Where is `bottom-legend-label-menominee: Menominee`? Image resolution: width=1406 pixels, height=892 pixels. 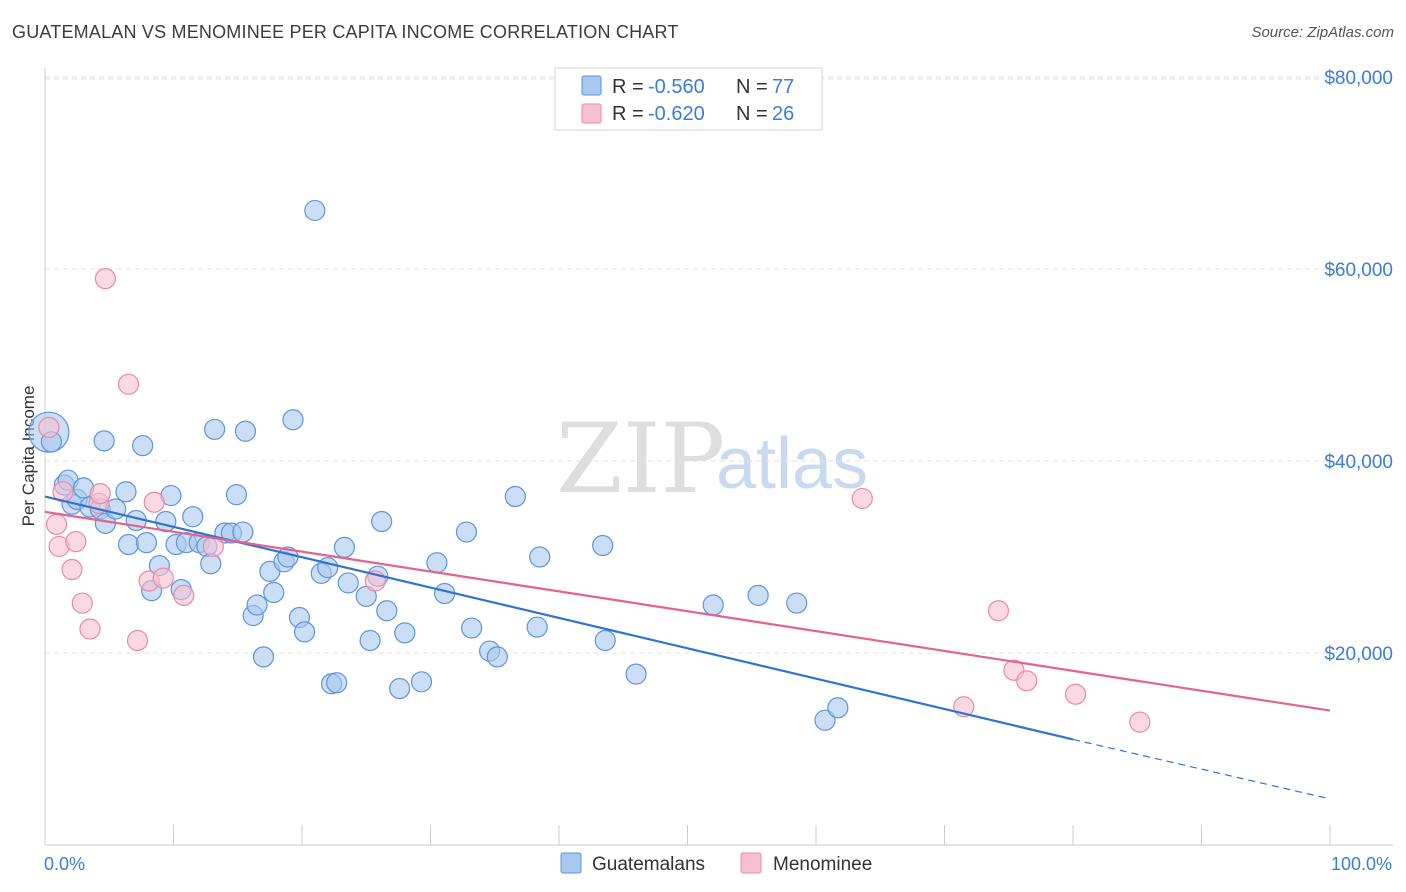 bottom-legend-label-menominee: Menominee is located at coordinates (822, 864).